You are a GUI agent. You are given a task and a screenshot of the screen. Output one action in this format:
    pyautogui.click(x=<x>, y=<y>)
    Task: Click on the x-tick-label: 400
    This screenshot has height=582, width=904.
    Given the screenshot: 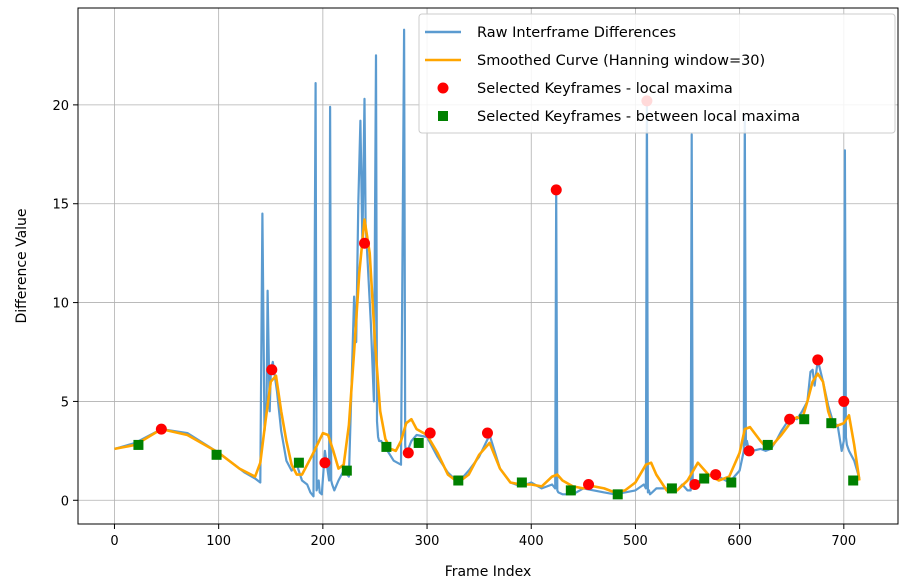 What is the action you would take?
    pyautogui.click(x=531, y=541)
    